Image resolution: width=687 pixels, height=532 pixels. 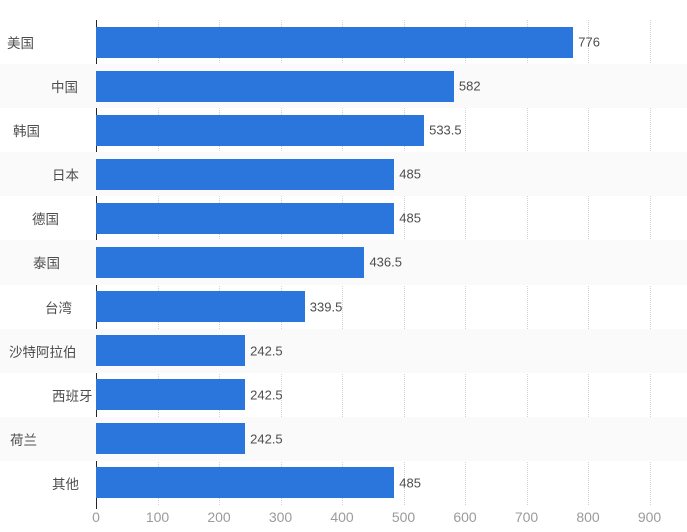 I want to click on chart-row: 韩国 533.5, so click(x=343, y=130).